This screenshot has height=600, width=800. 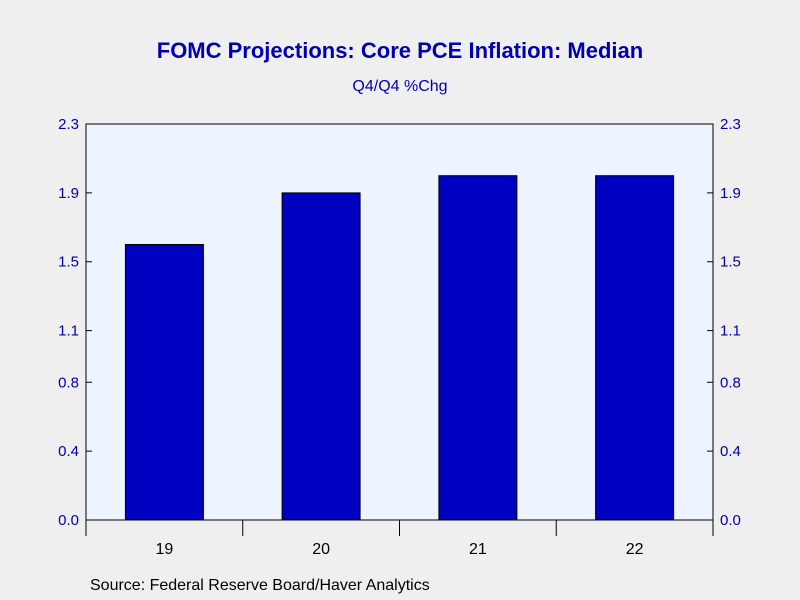 I want to click on left-tick-label: 0.4, so click(x=68, y=451).